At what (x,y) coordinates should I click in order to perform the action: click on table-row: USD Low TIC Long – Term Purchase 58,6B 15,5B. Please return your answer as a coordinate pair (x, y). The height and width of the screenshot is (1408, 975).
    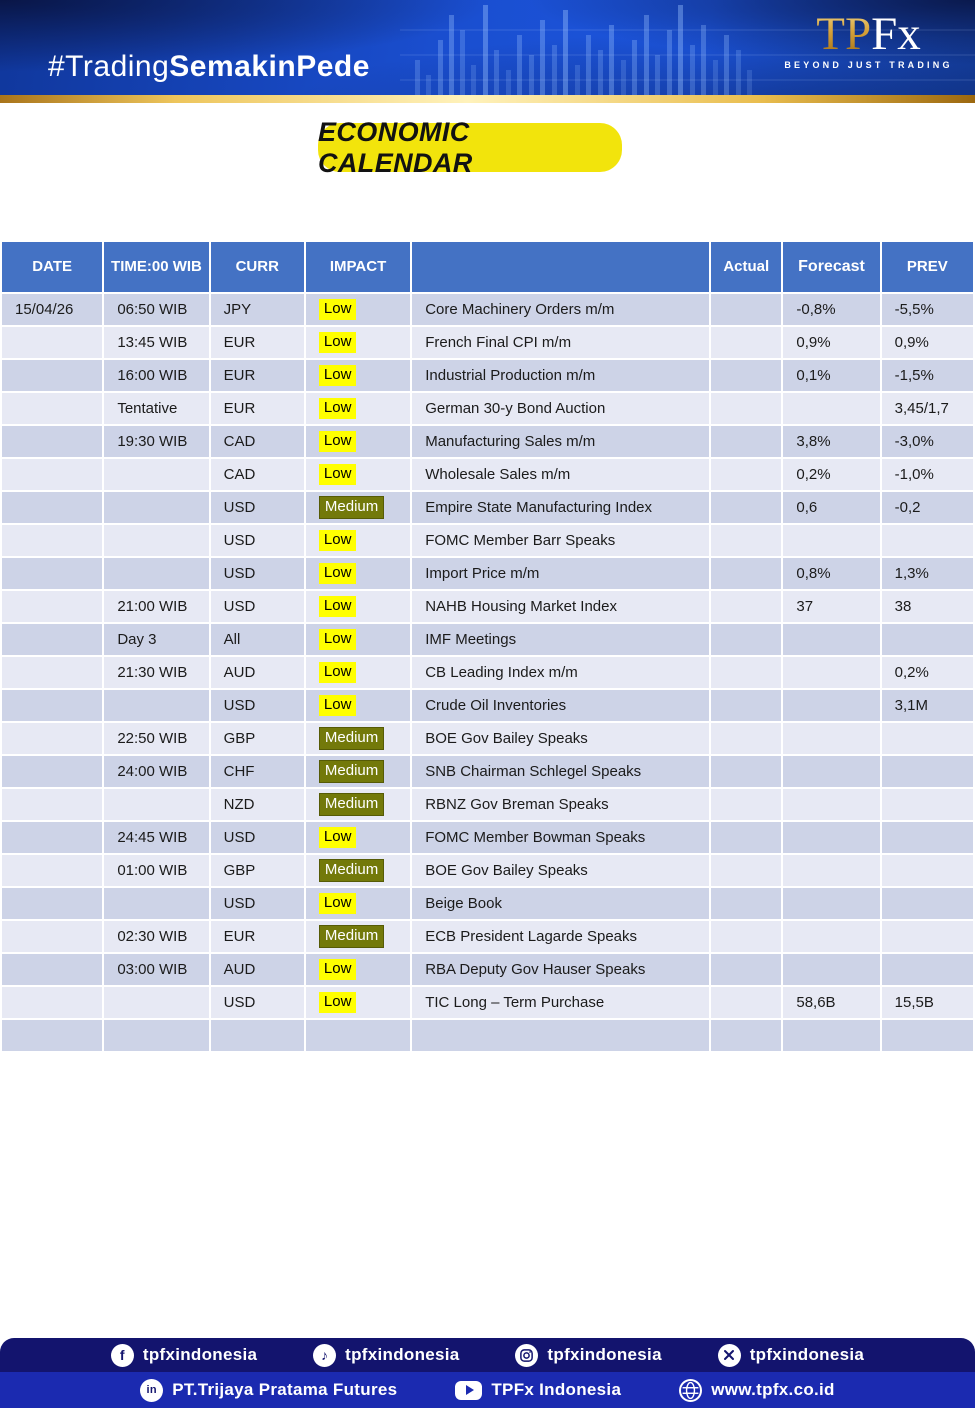
    Looking at the image, I should click on (487, 1002).